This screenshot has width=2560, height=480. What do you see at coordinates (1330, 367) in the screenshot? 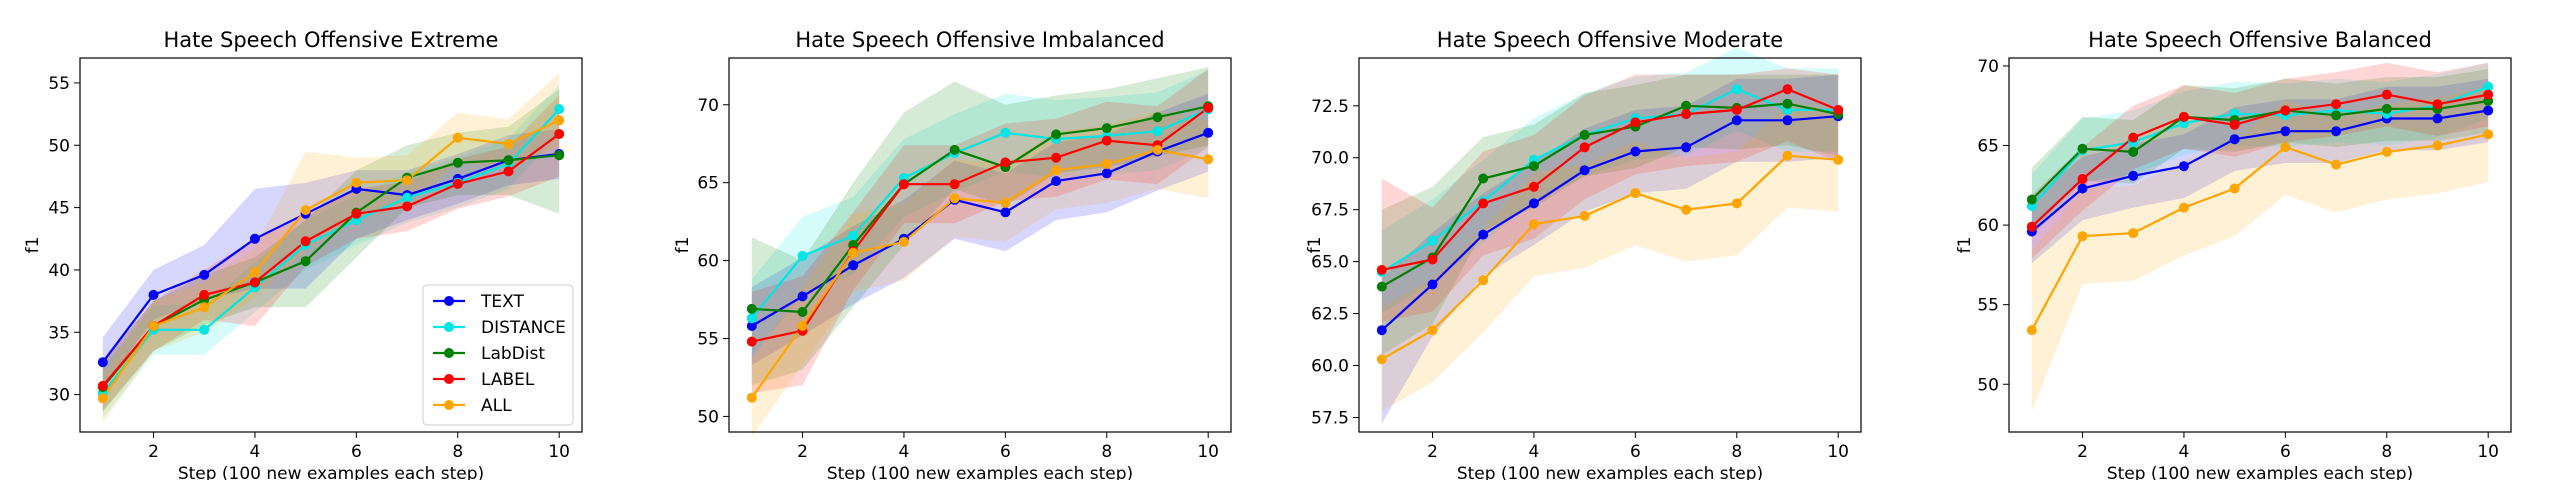
I see `y-tick-label: 60.0` at bounding box center [1330, 367].